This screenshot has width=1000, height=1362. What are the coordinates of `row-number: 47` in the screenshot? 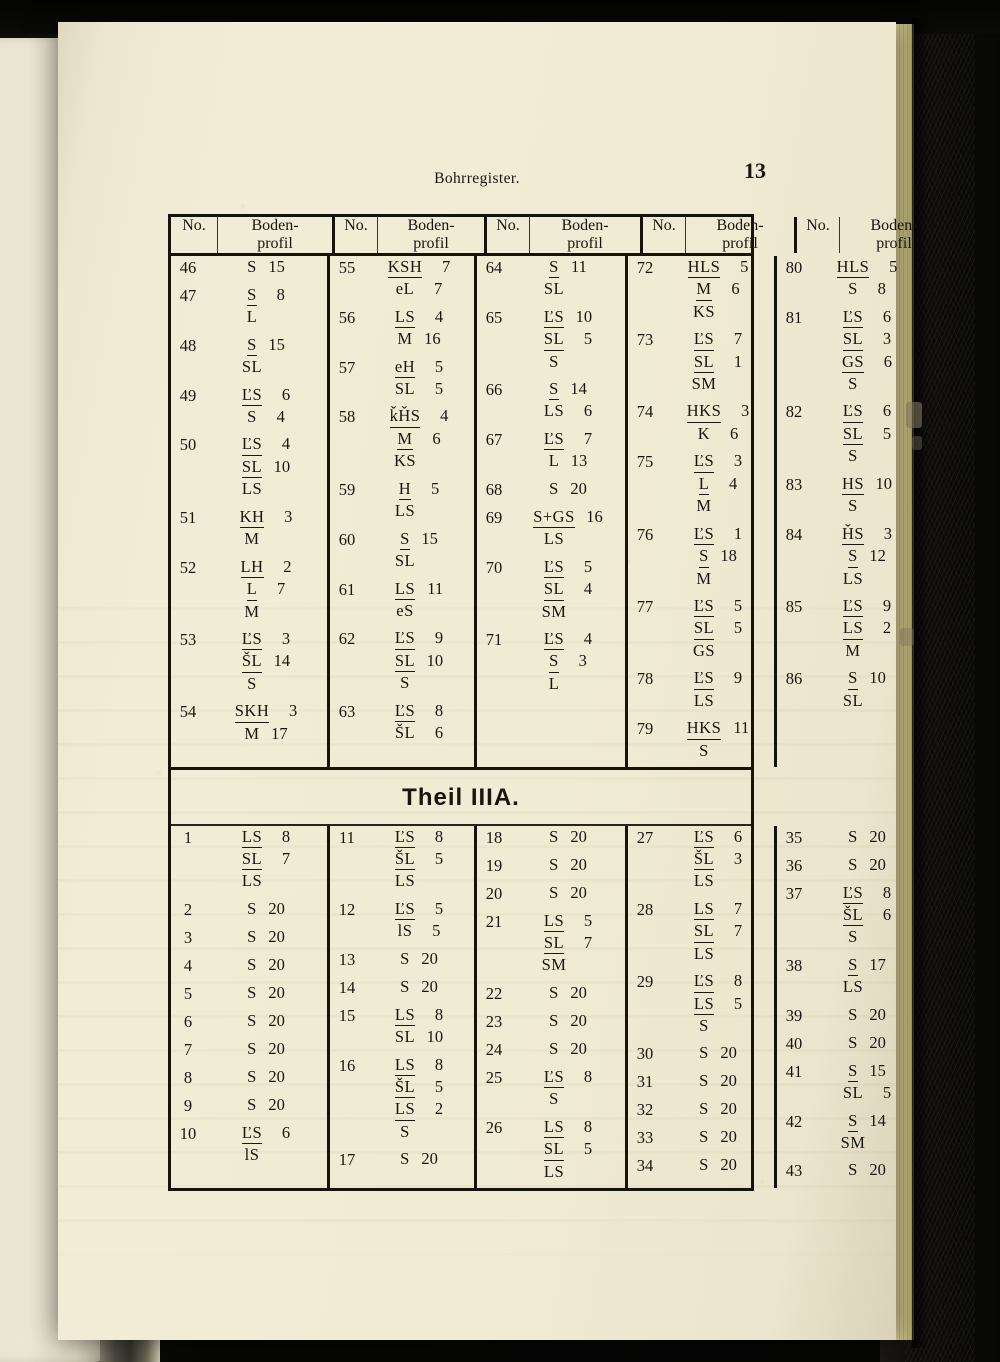 It's located at (188, 295).